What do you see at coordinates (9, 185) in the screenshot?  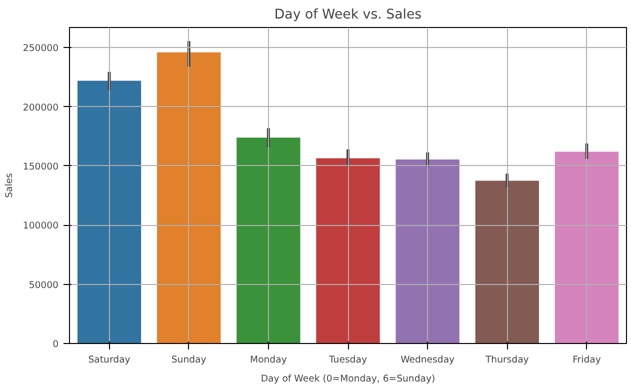 I see `y-axis-title: Sales` at bounding box center [9, 185].